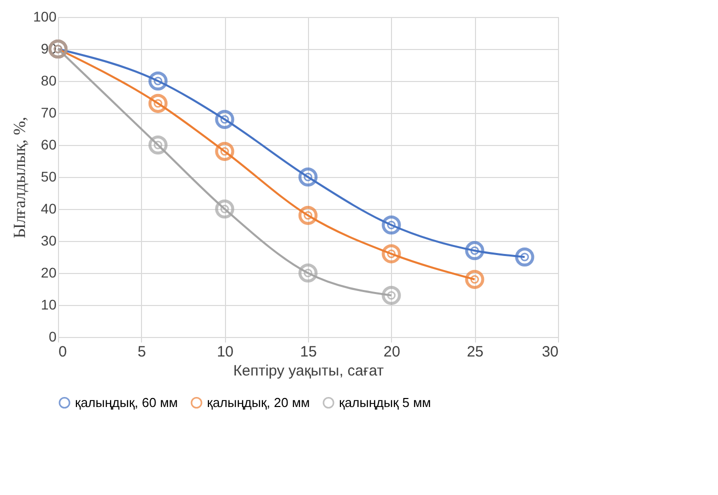 The width and height of the screenshot is (718, 495). I want to click on legend-label: қалыңдық 5 мм, so click(385, 402).